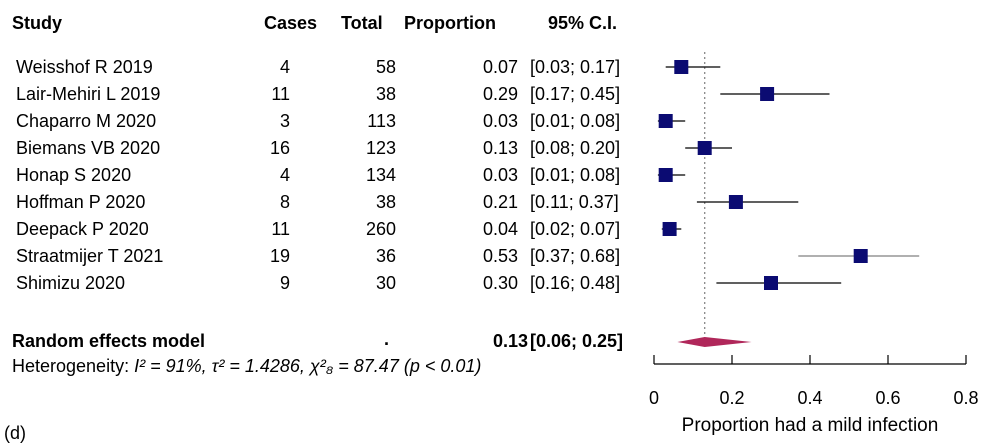  I want to click on study-cases: 19, so click(279, 256).